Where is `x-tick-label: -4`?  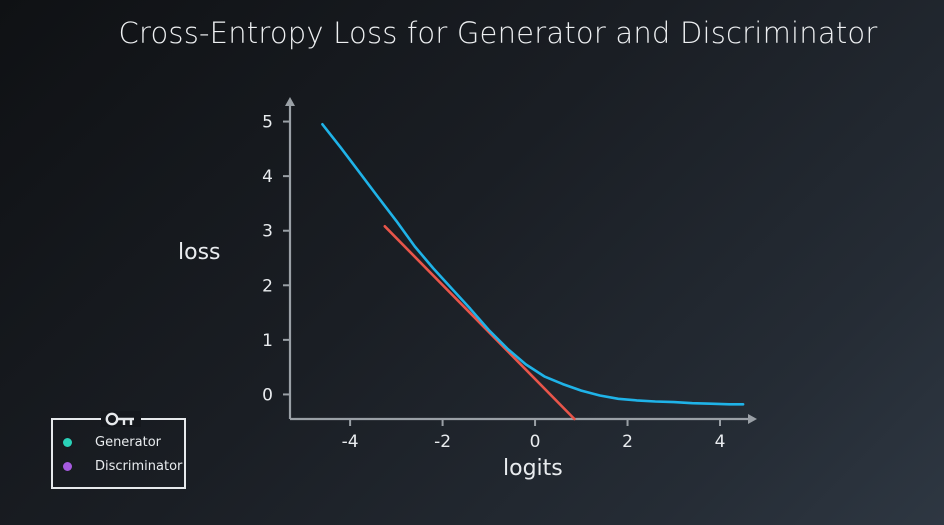
x-tick-label: -4 is located at coordinates (350, 442).